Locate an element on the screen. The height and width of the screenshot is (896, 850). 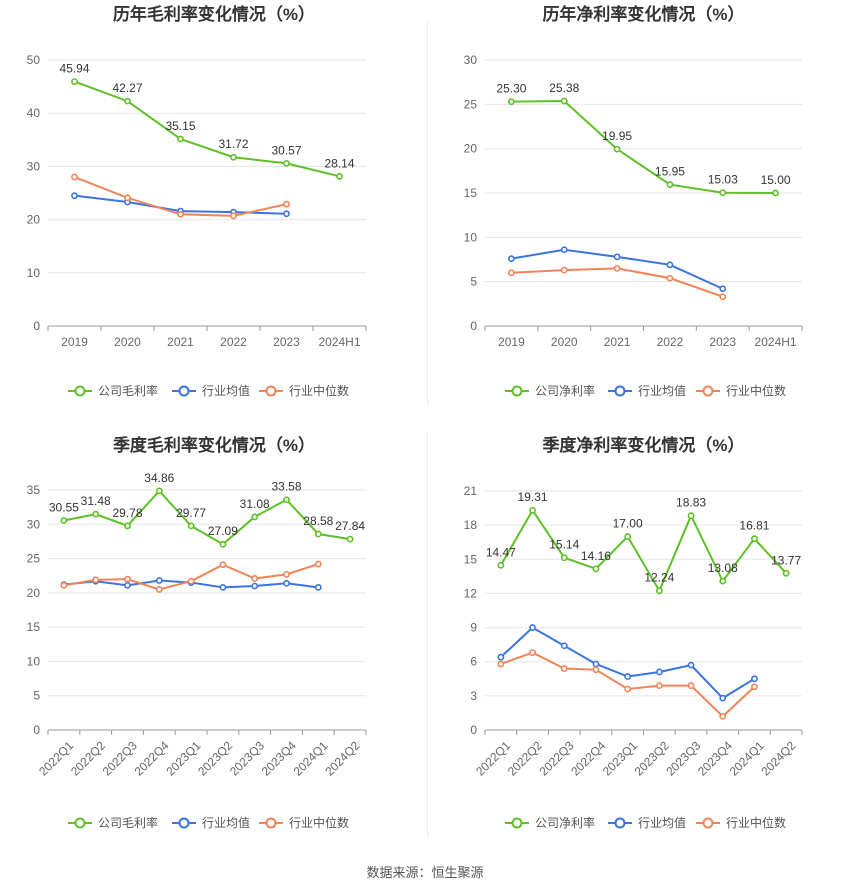
legend-marker is located at coordinates (620, 823).